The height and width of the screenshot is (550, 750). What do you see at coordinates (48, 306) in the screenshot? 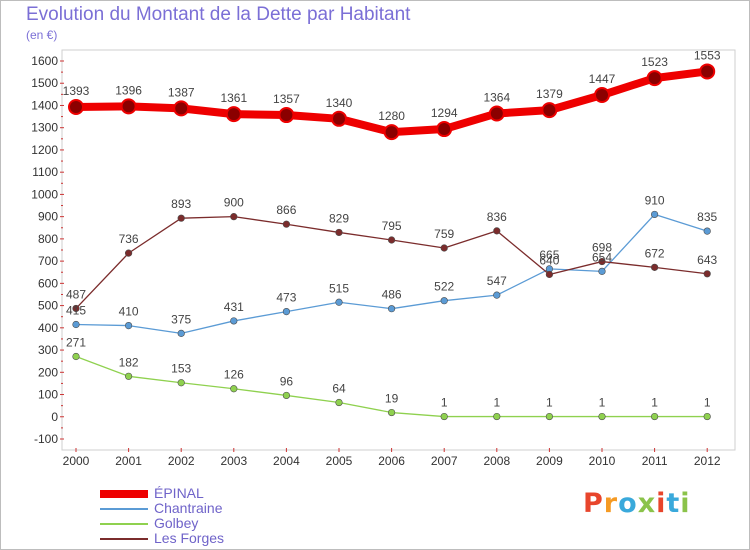
I see `y-tick-label: 500` at bounding box center [48, 306].